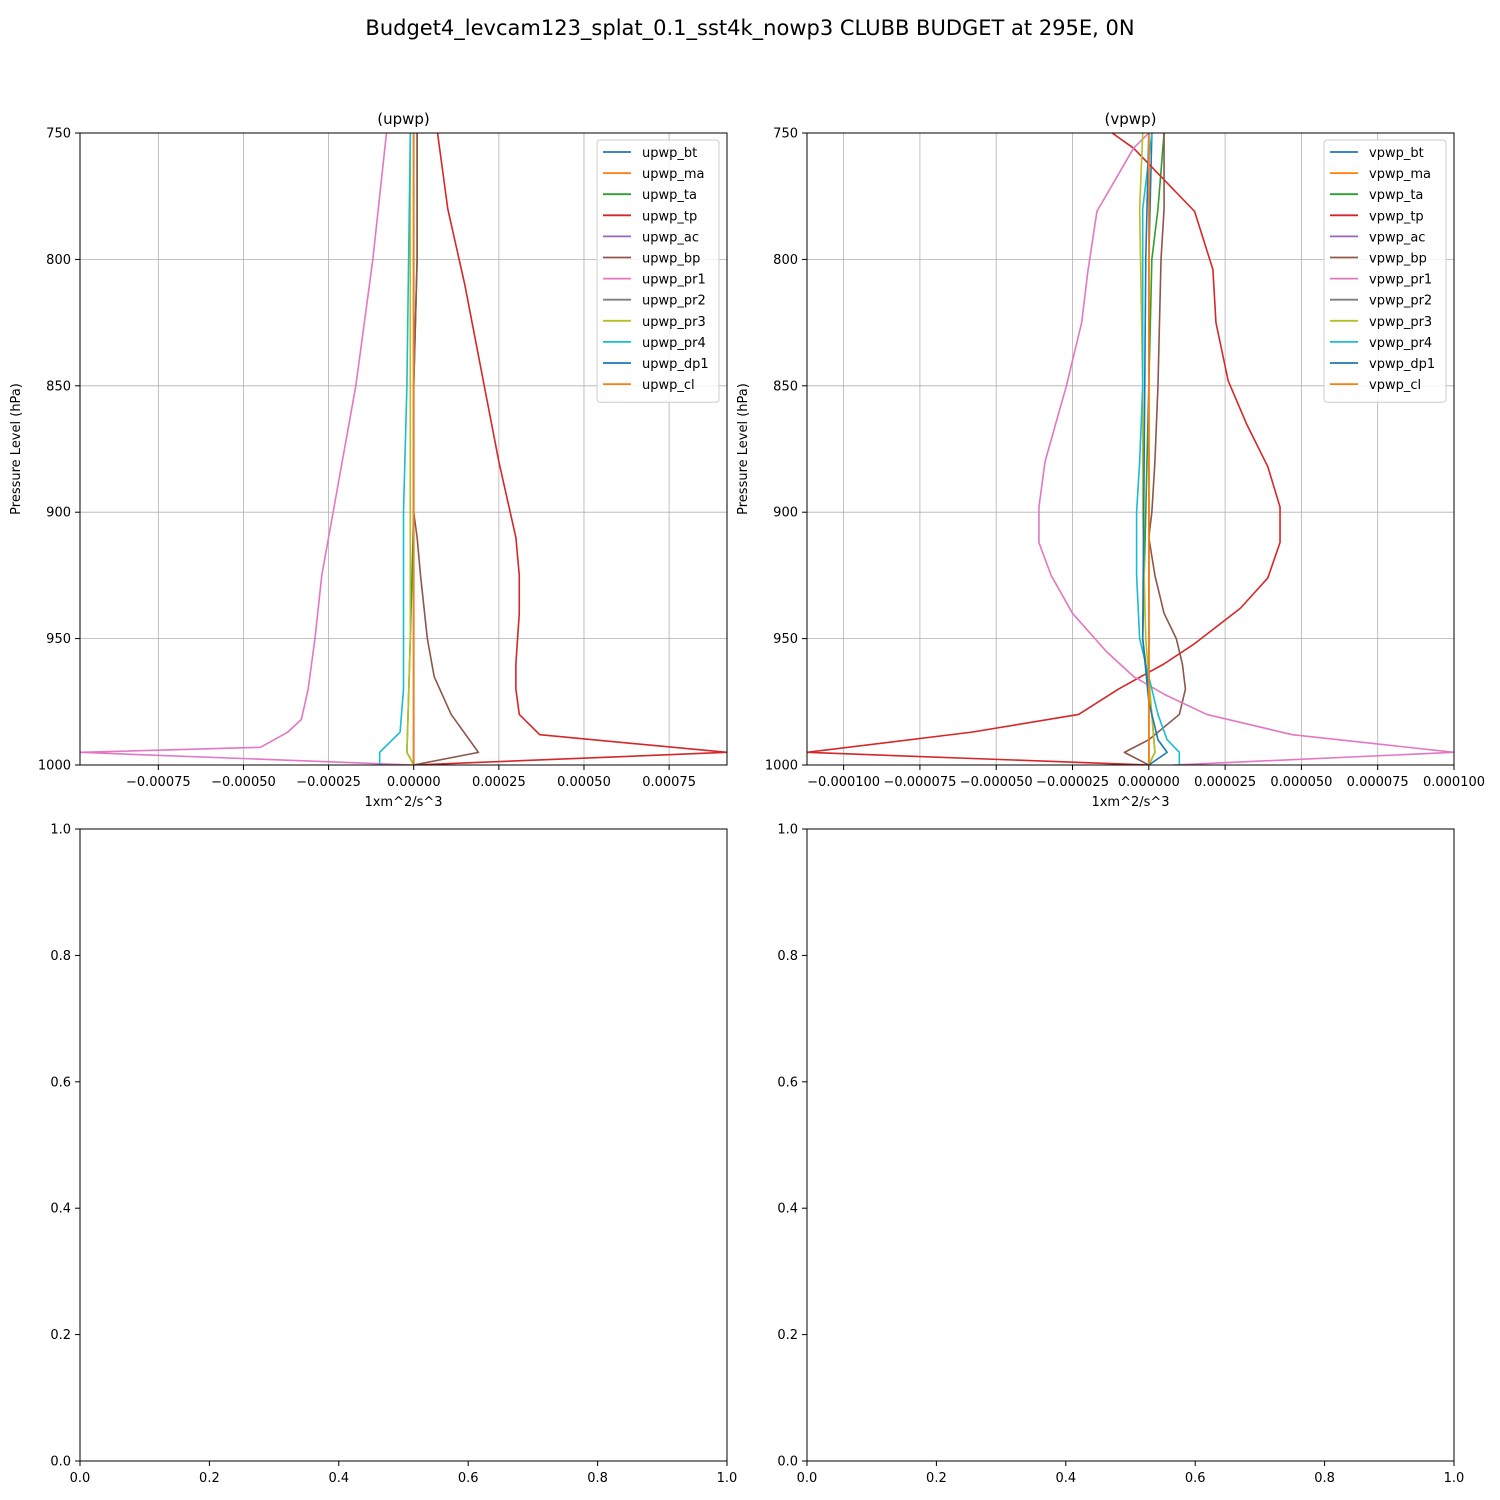 The width and height of the screenshot is (1500, 1500). What do you see at coordinates (674, 322) in the screenshot?
I see `legend-label-upwp_pr3: upwp_pr3` at bounding box center [674, 322].